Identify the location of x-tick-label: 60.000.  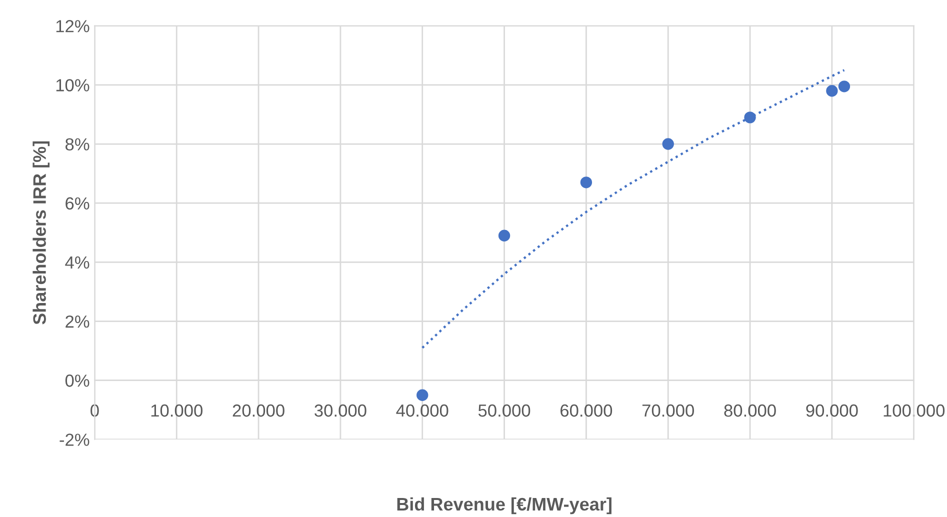
(586, 410).